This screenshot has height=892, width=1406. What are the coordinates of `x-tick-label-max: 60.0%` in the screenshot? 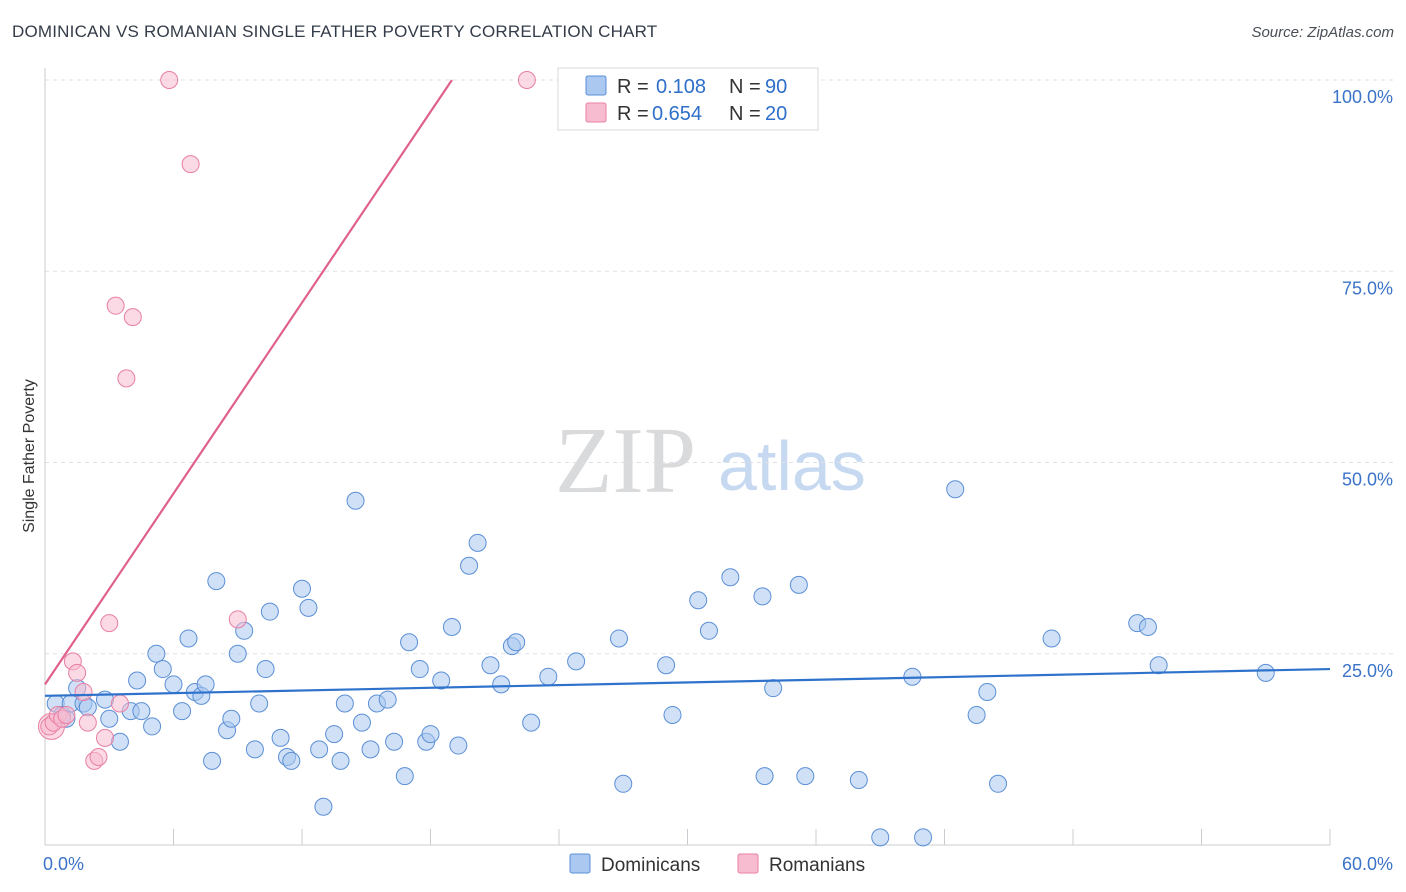 It's located at (1367, 864).